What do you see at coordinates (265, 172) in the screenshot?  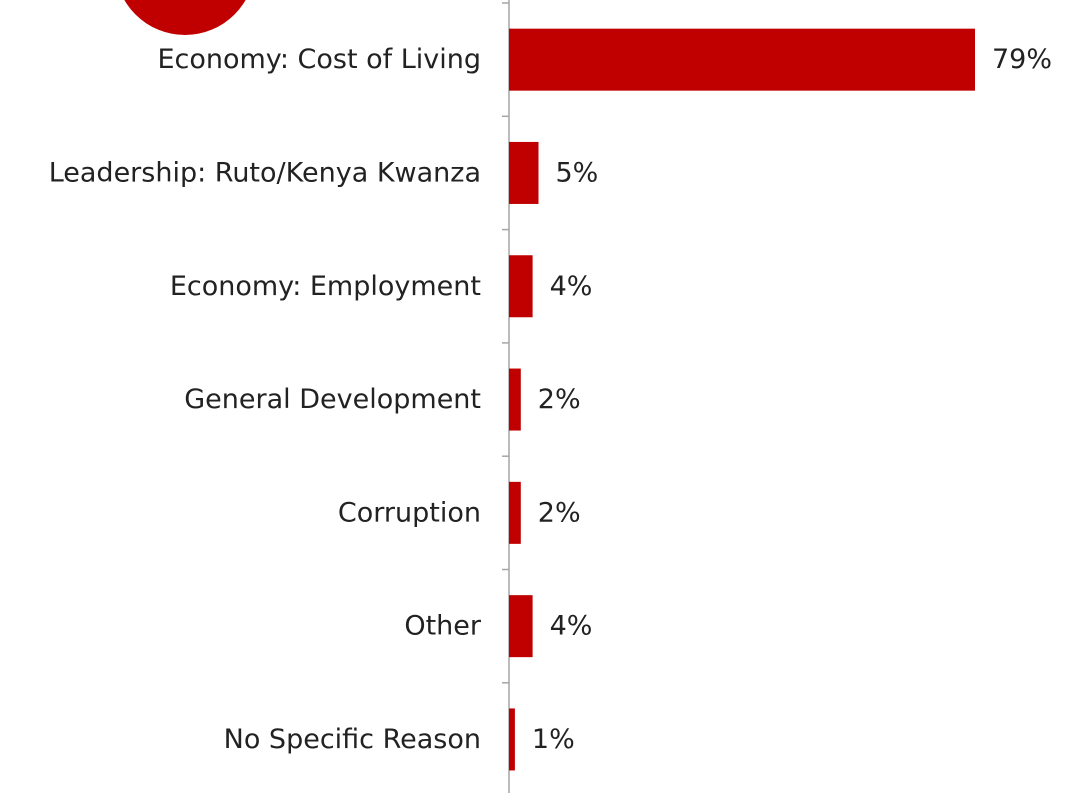 I see `category-label: Leadership: Ruto/Kenya Kwanza` at bounding box center [265, 172].